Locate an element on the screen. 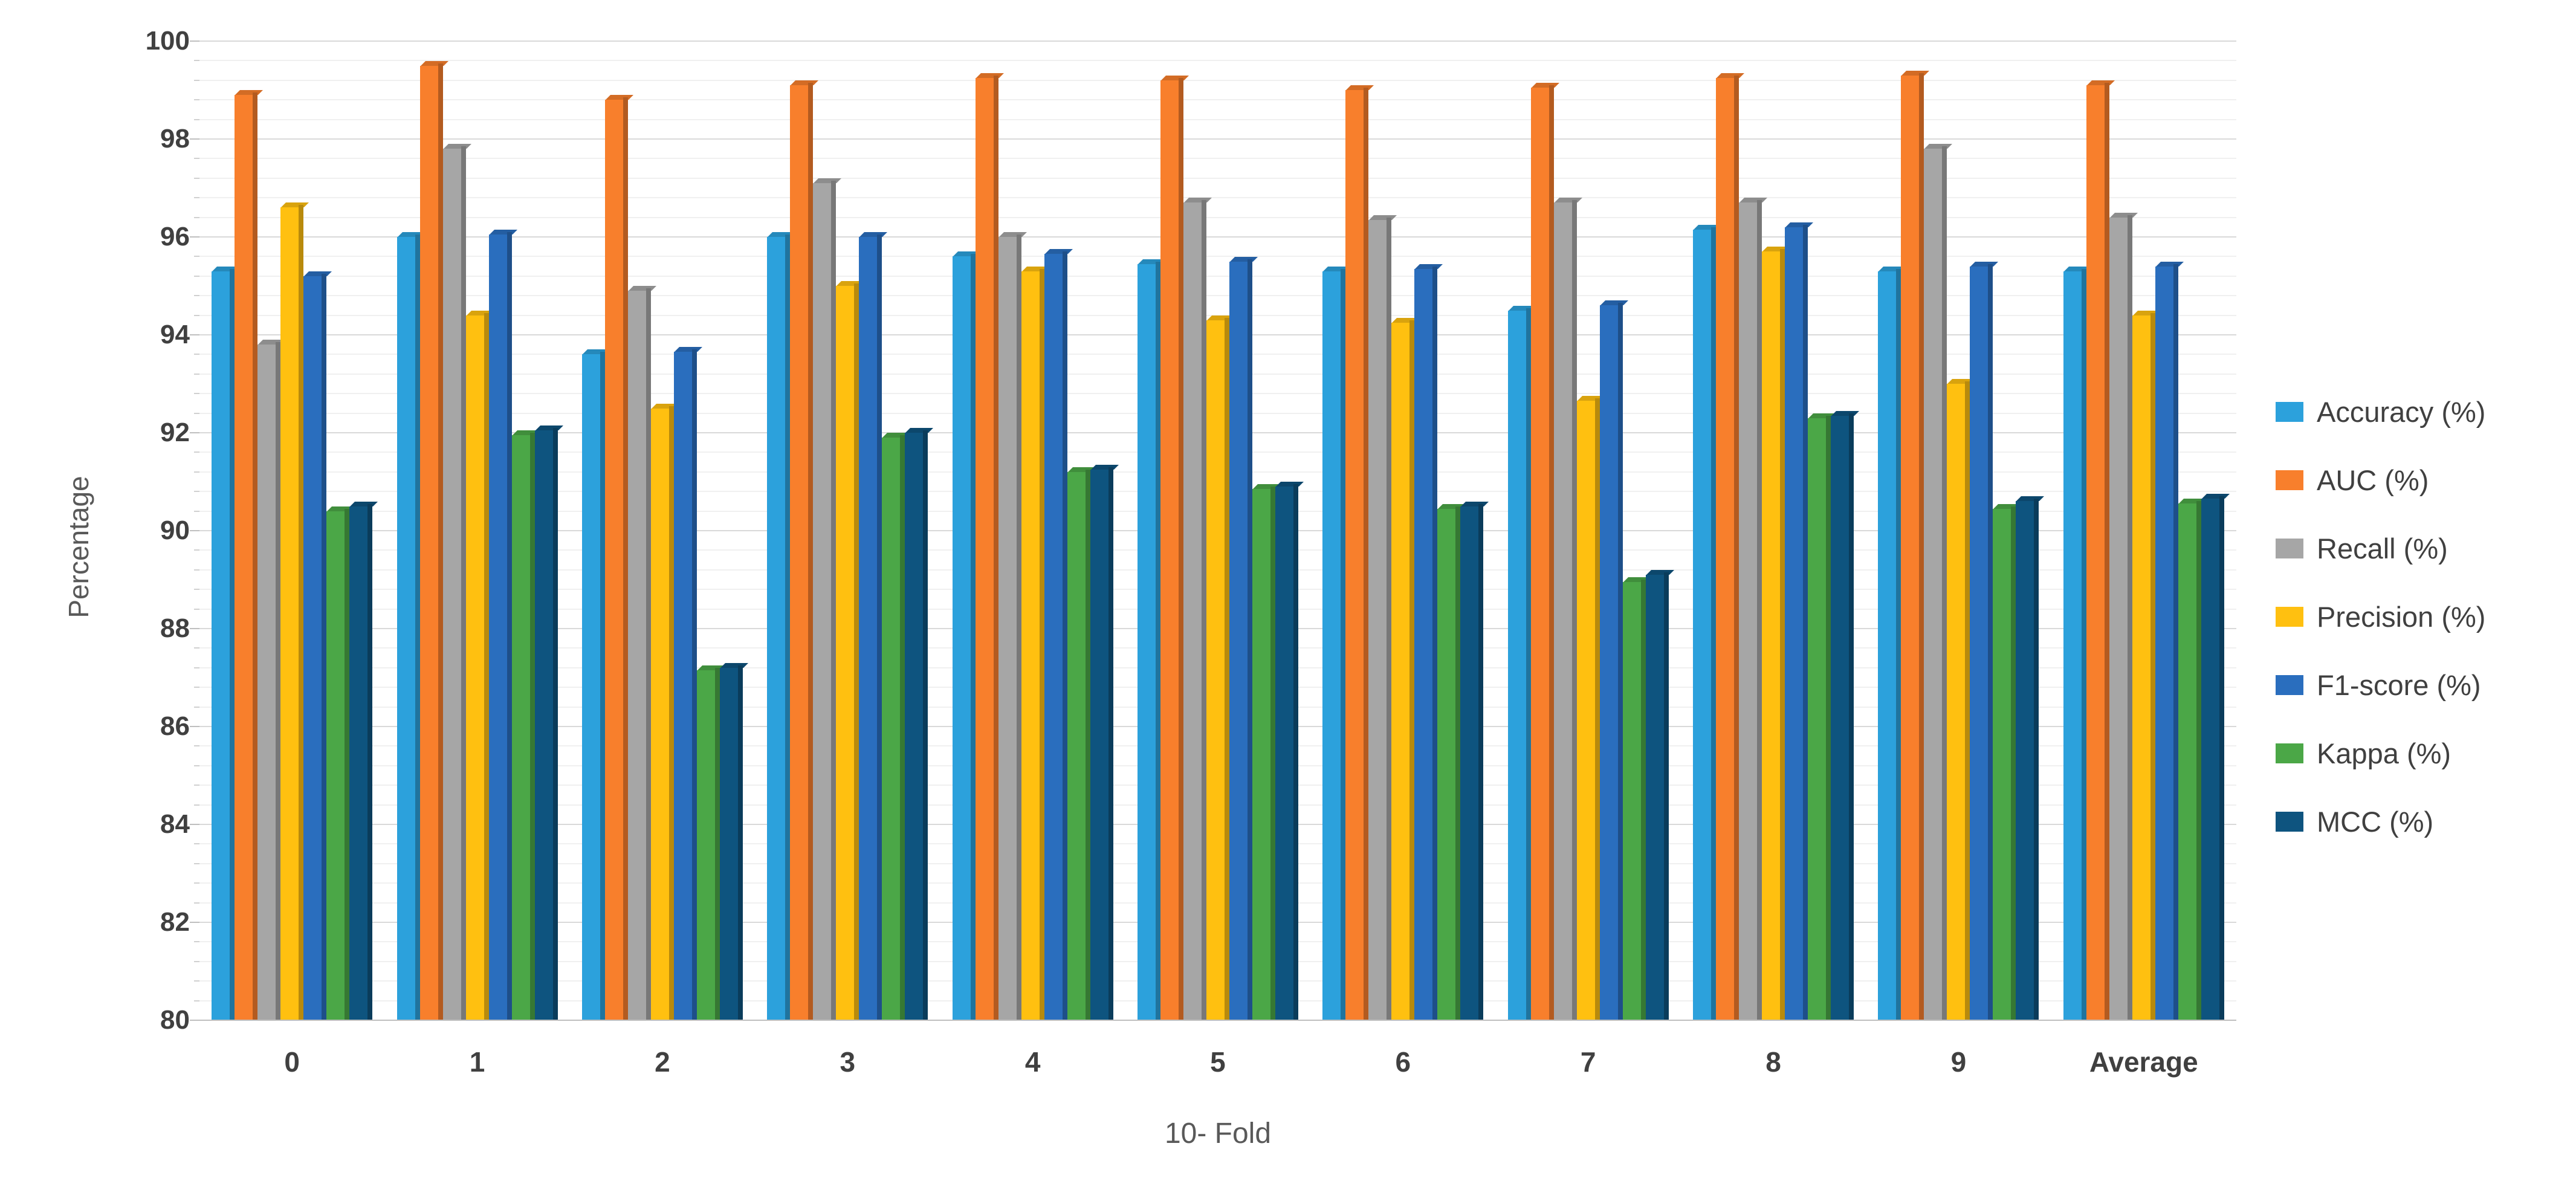 This screenshot has height=1181, width=2576. x-axis-label-8: 8 is located at coordinates (1773, 1062).